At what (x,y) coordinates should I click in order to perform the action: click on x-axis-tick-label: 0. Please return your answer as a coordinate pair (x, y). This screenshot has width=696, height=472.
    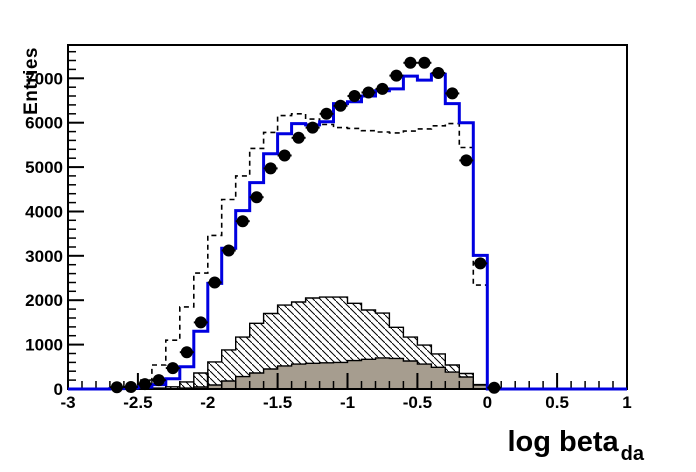
    Looking at the image, I should click on (487, 402).